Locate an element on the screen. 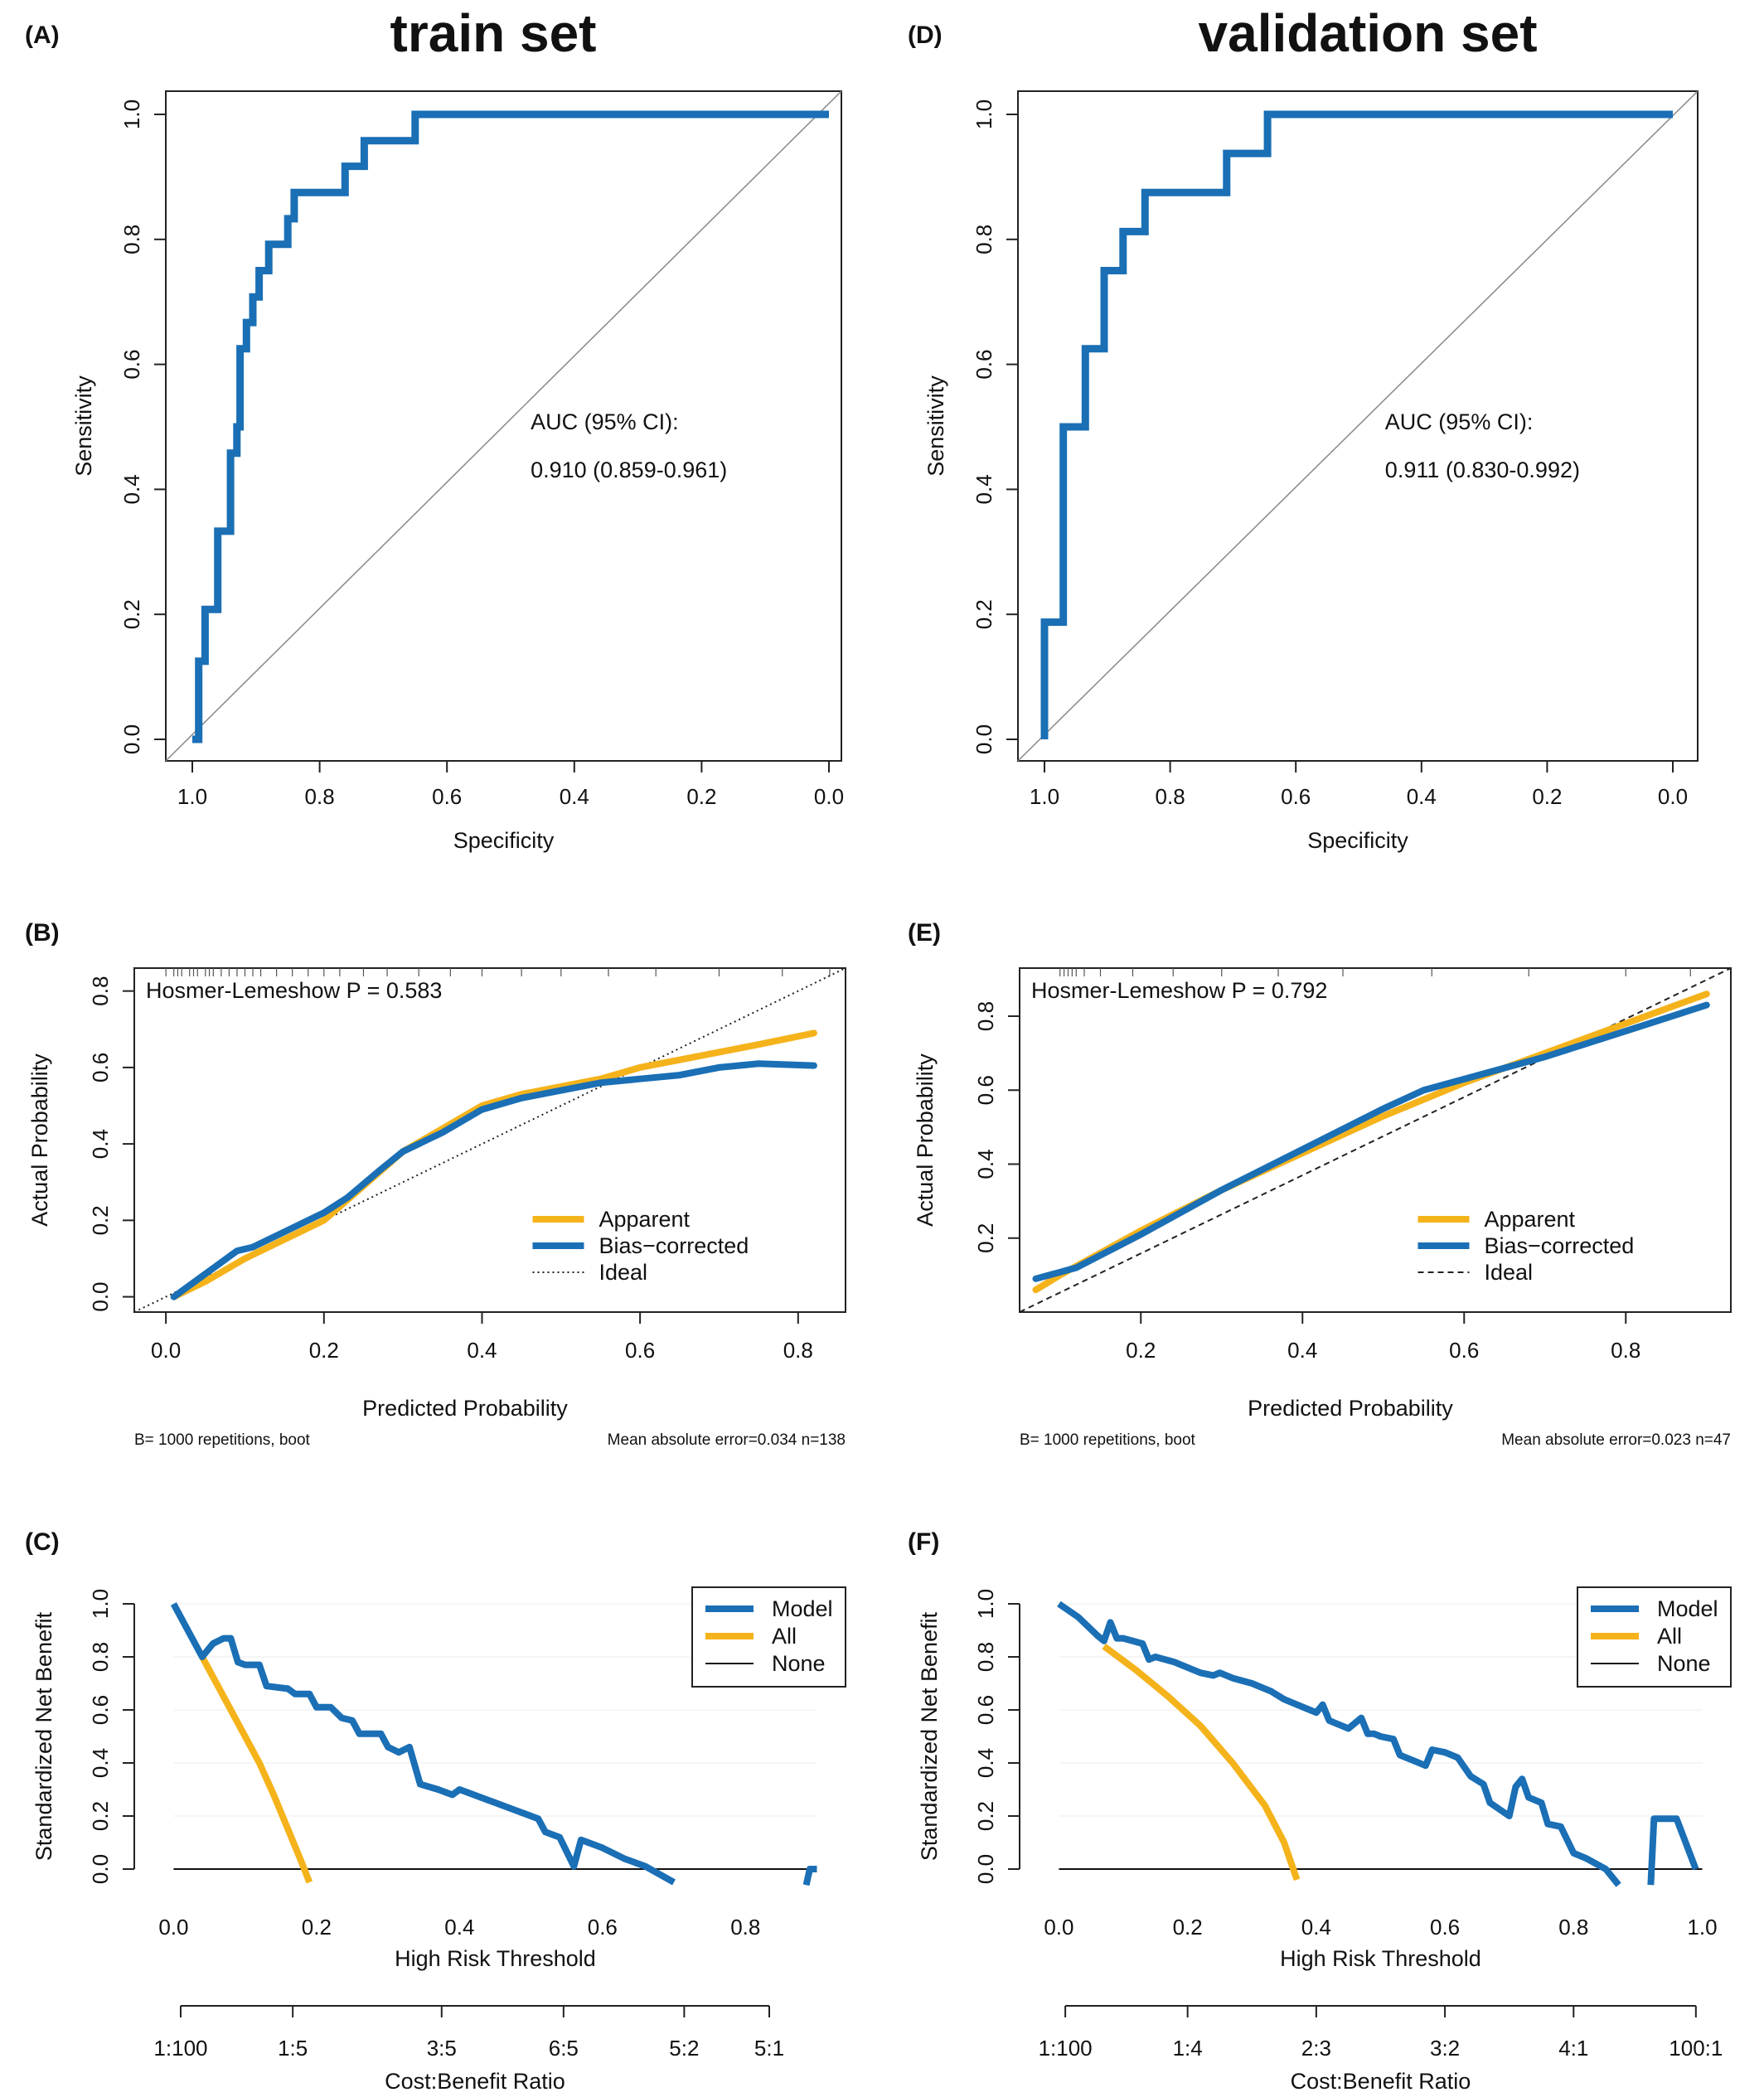 The height and width of the screenshot is (2097, 1764). cost-benefit-tick-label: 5:2 is located at coordinates (684, 2048).